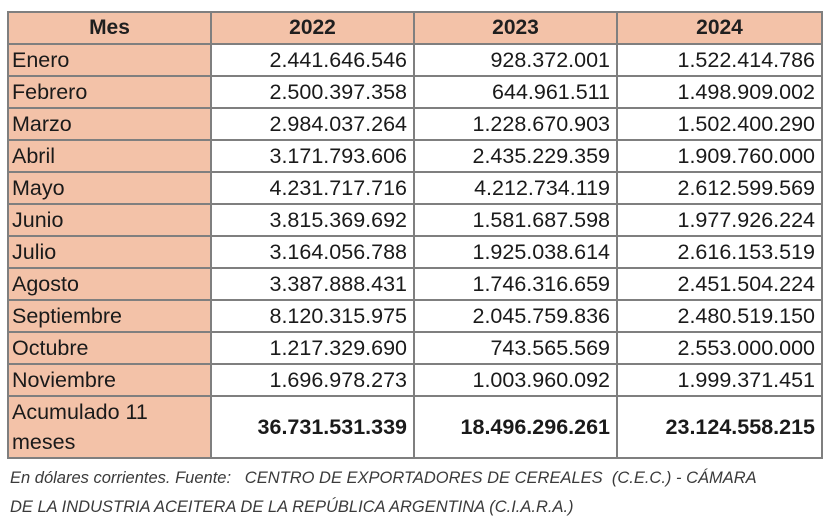 The width and height of the screenshot is (830, 527). Describe the element at coordinates (515, 316) in the screenshot. I see `value-cell: 2.045.759.836` at that location.